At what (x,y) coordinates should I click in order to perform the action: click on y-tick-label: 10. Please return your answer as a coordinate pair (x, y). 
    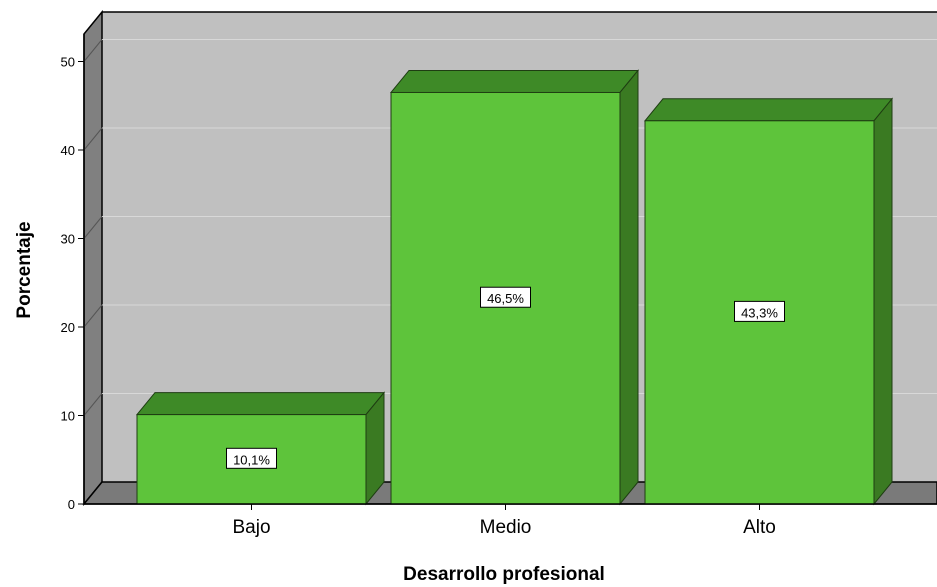
    Looking at the image, I should click on (68, 416).